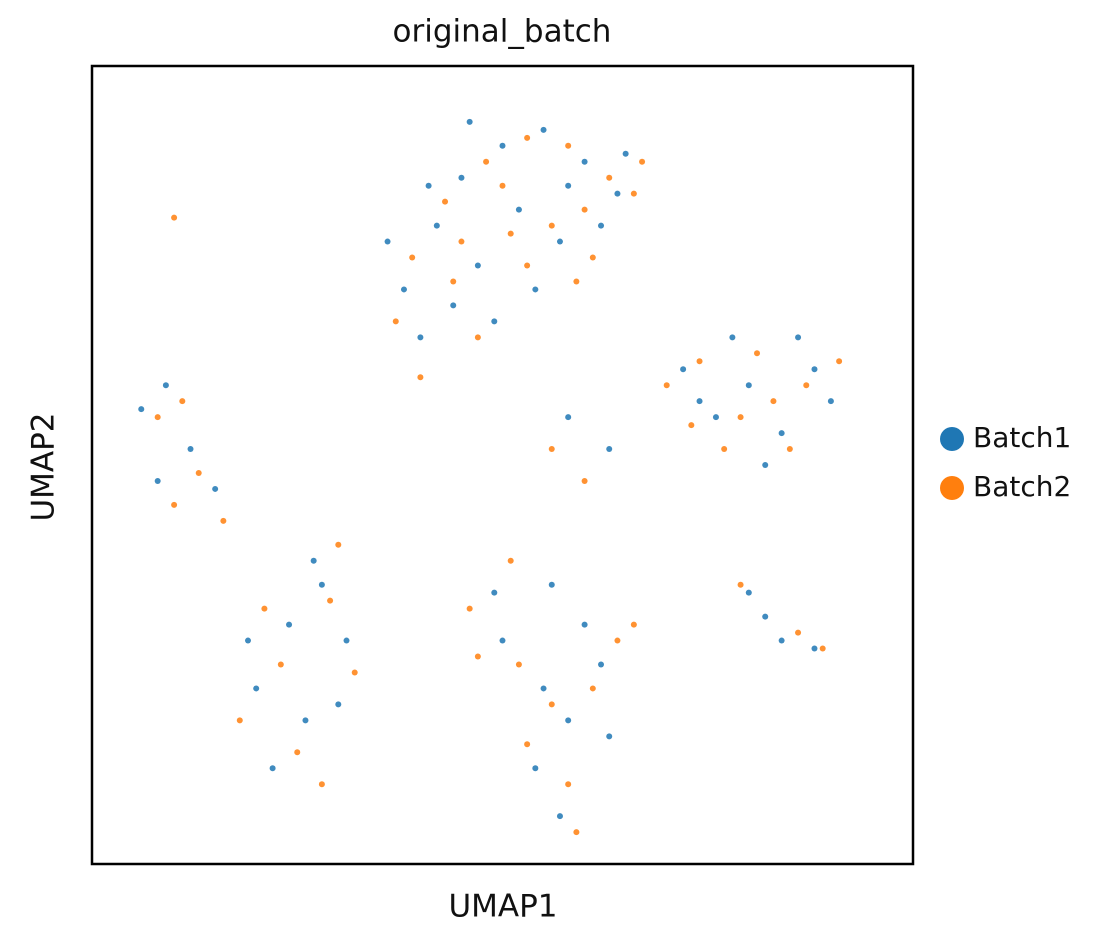 The height and width of the screenshot is (945, 1116). Describe the element at coordinates (1022, 437) in the screenshot. I see `legend-label: Batch1` at that location.